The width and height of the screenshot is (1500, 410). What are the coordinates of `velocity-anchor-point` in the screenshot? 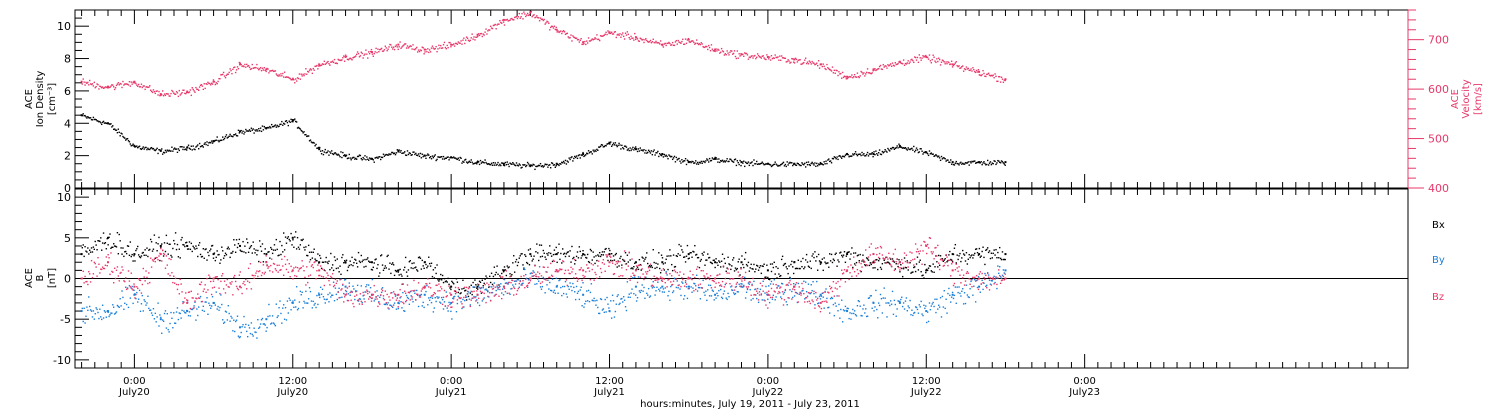 It's located at (239, 64).